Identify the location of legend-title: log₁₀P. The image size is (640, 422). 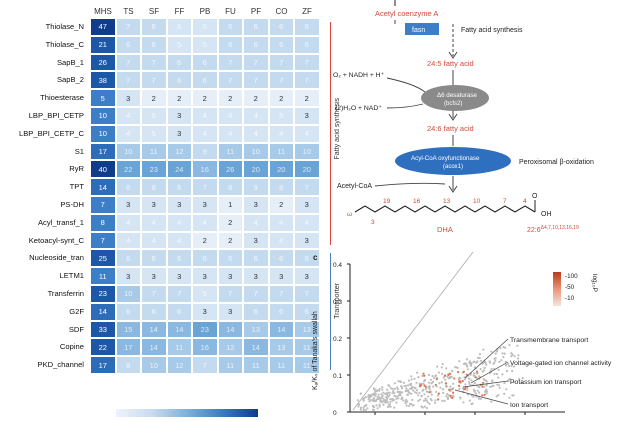
(594, 283).